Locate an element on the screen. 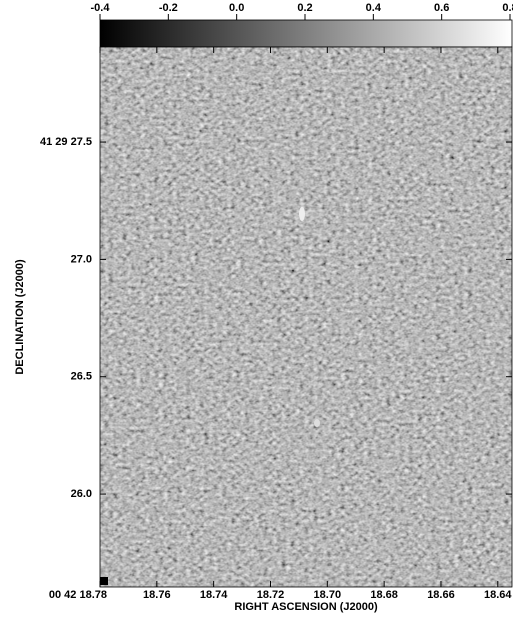  x-tick-label: 18.76 is located at coordinates (157, 595).